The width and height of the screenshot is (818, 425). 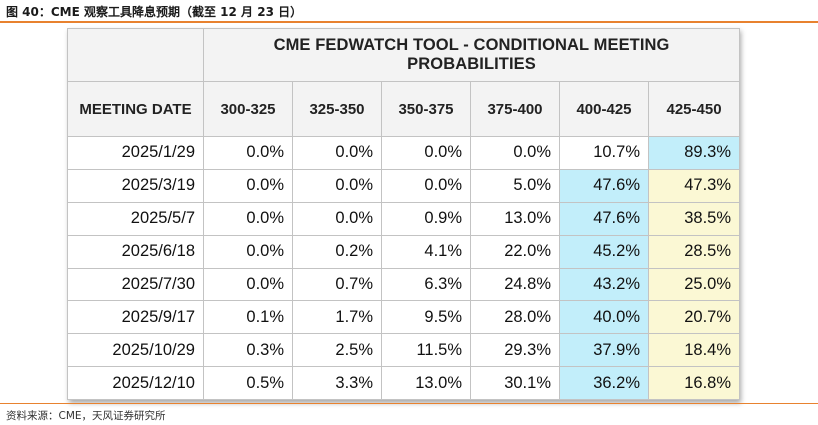 I want to click on probability-cell: 47.3%, so click(x=694, y=185).